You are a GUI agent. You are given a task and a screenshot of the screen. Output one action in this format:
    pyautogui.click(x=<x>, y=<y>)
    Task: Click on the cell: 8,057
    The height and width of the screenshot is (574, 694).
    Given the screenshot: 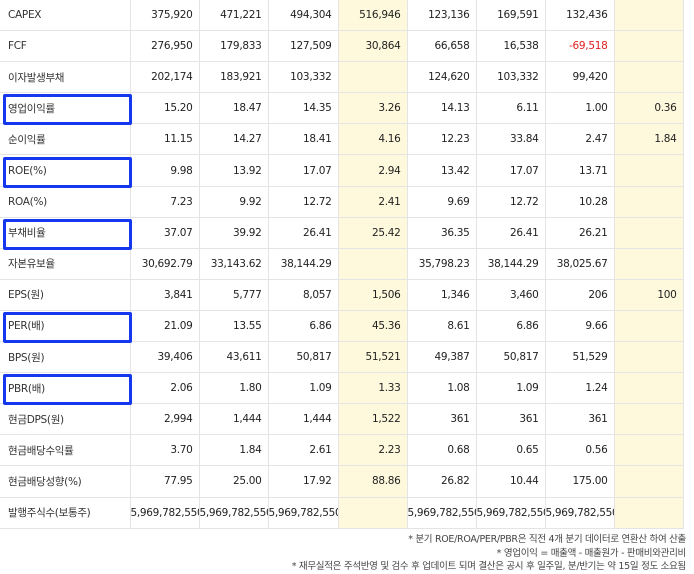 What is the action you would take?
    pyautogui.click(x=302, y=295)
    